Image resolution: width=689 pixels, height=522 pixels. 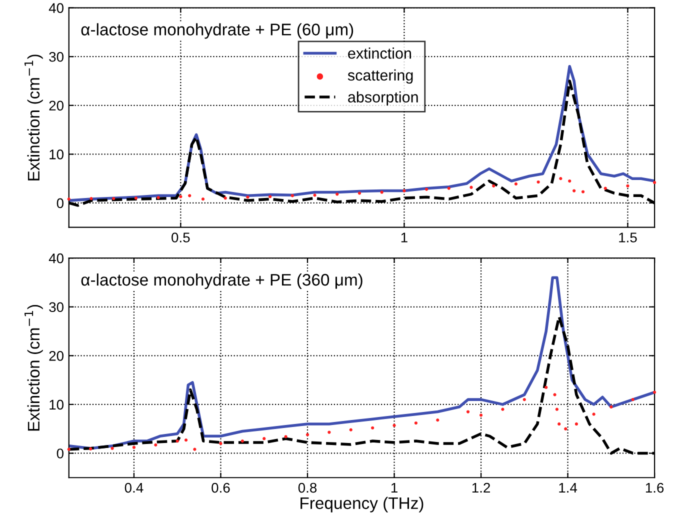 I want to click on legend-label: absorption, so click(x=383, y=98).